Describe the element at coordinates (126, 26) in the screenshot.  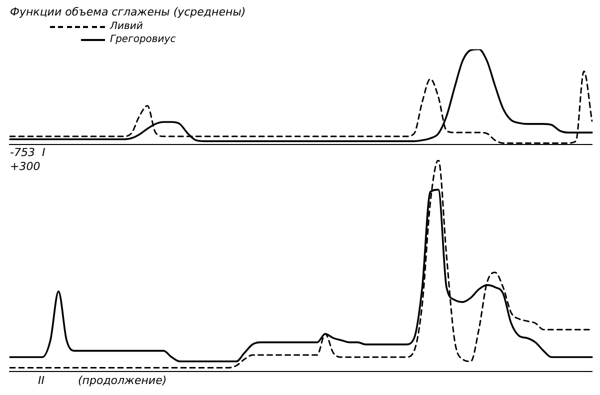
I see `legend-label: Ливий` at that location.